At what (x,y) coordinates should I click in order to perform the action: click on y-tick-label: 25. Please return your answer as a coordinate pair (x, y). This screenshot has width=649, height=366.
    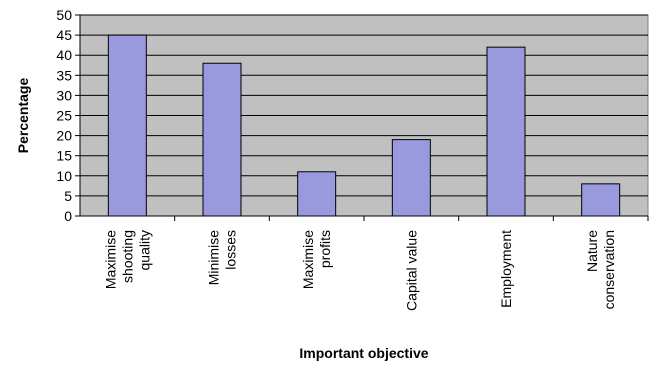
    Looking at the image, I should click on (64, 116).